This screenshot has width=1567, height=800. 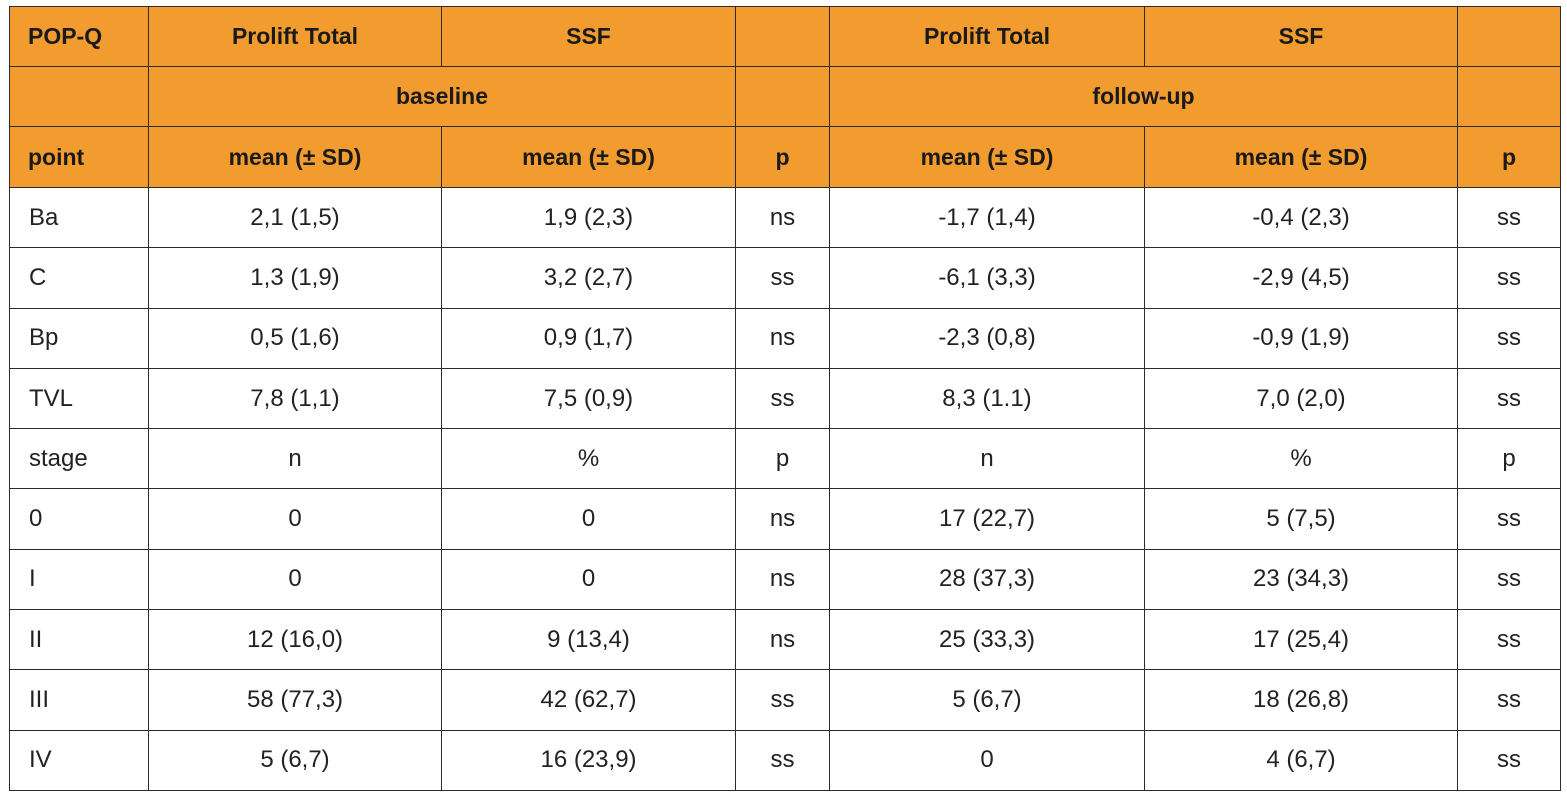 I want to click on header-cell-baseline: baseline, so click(x=442, y=96).